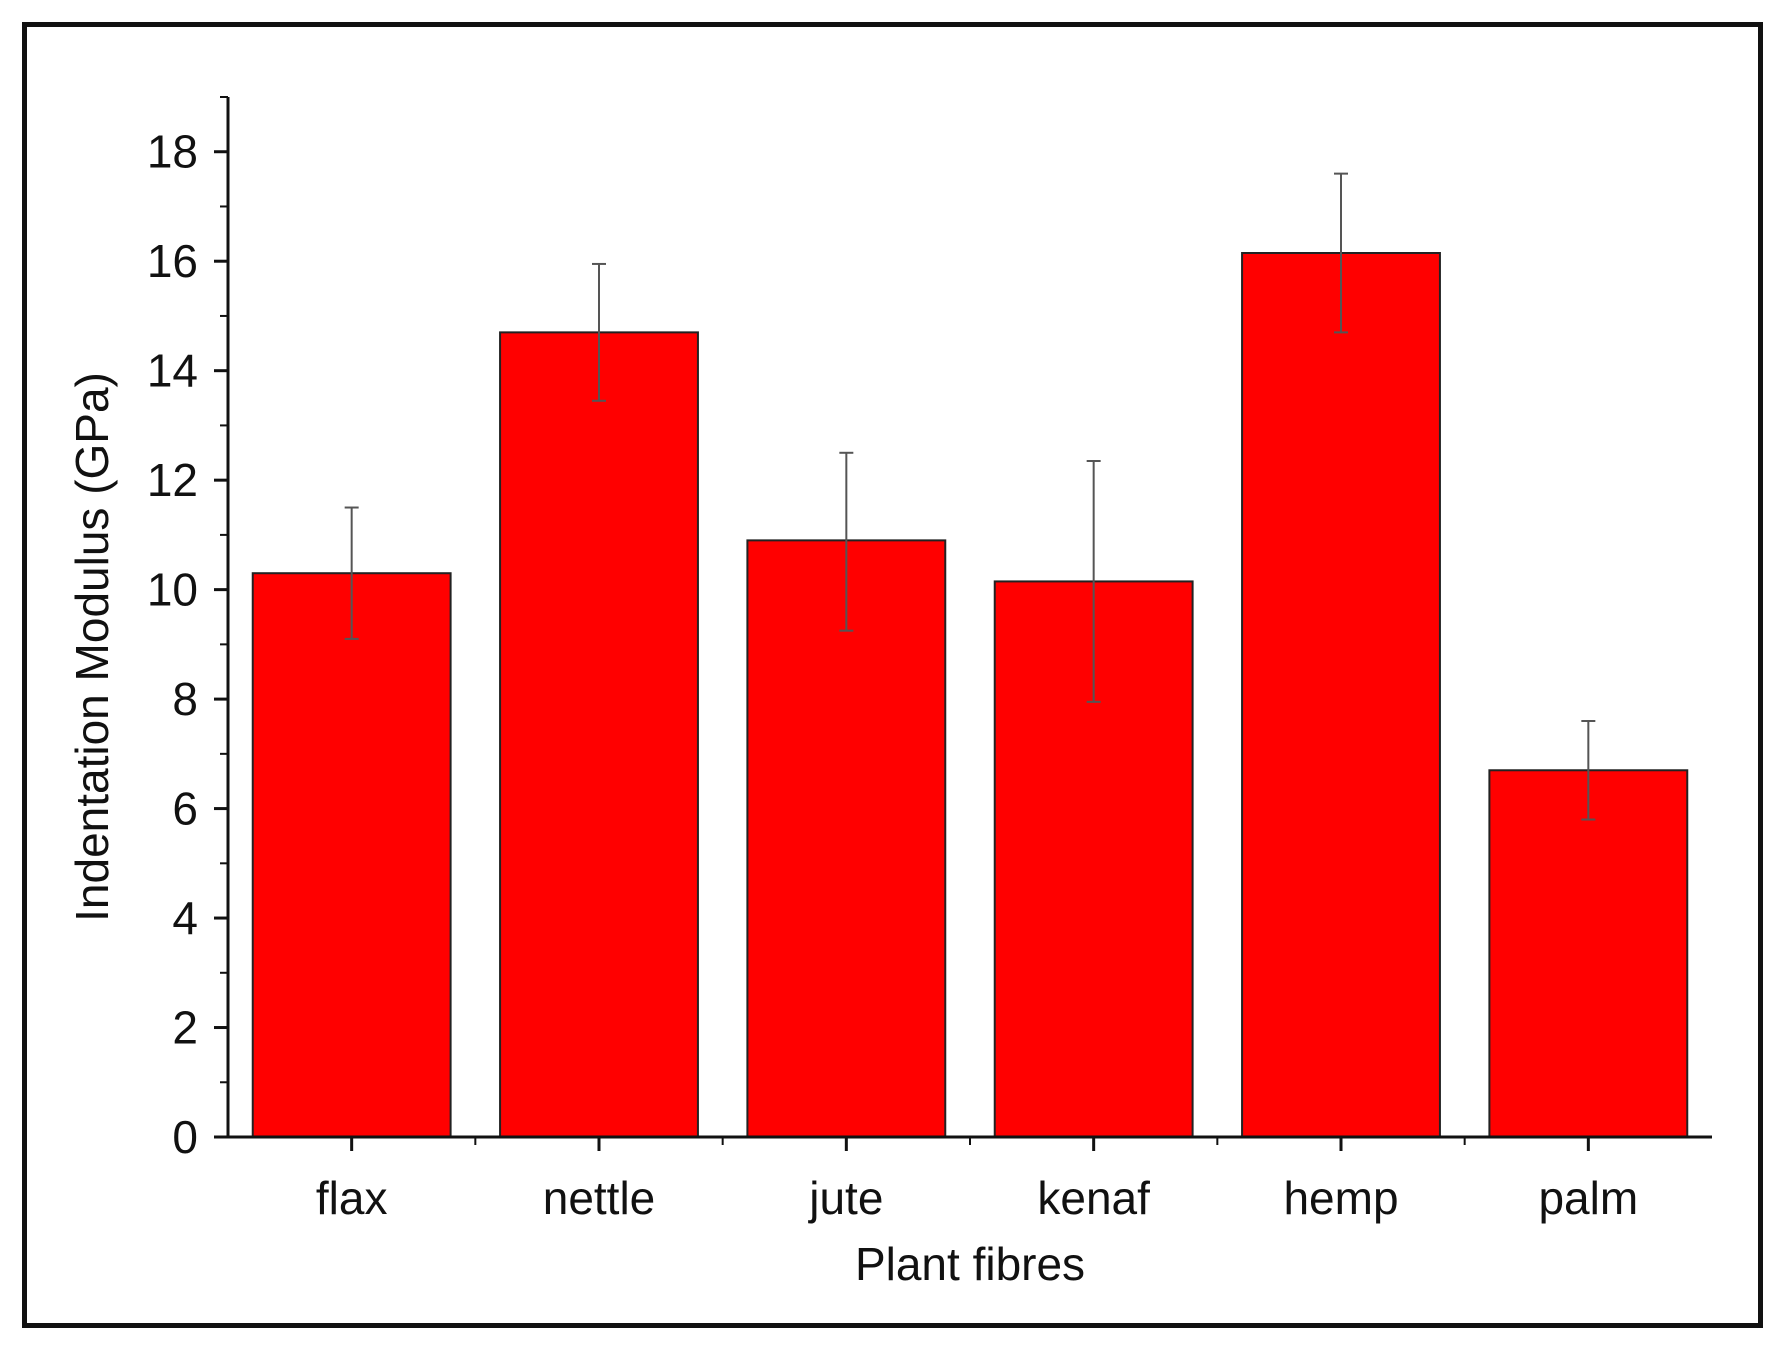  What do you see at coordinates (1588, 1198) in the screenshot?
I see `x-tick-label-palm: palm` at bounding box center [1588, 1198].